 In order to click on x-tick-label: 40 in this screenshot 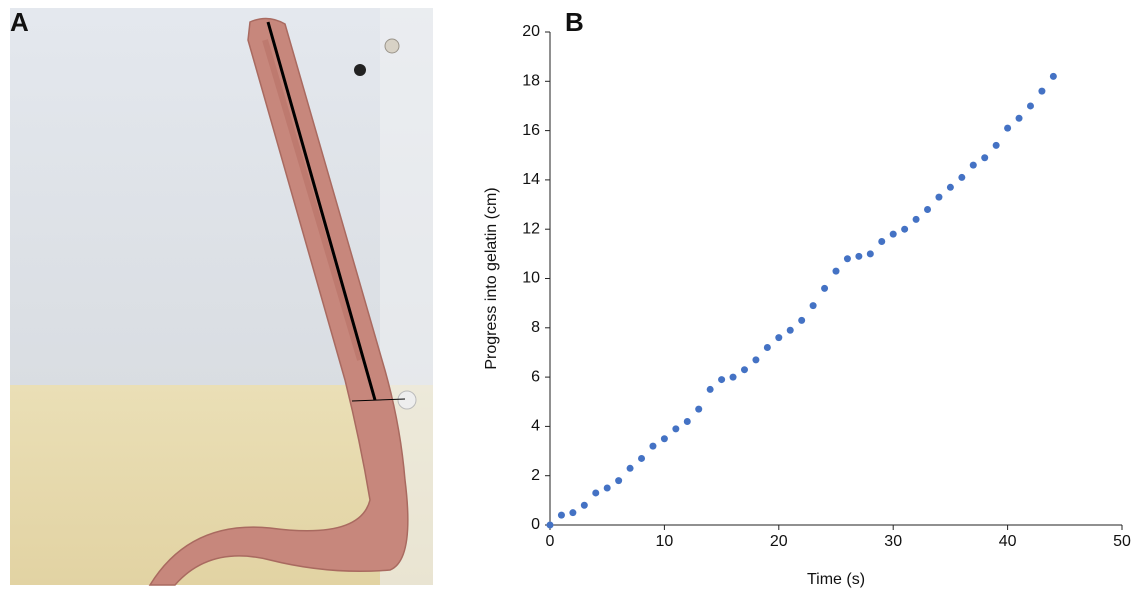, I will do `click(1008, 541)`.